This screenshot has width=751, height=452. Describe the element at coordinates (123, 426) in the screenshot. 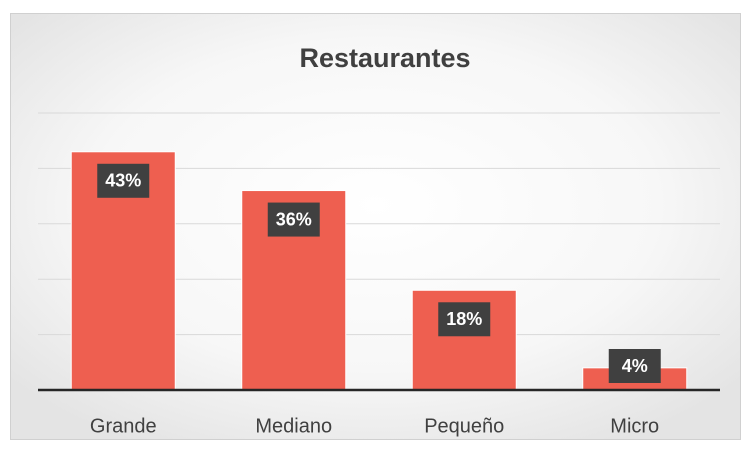

I see `x-tick-label: Grande` at that location.